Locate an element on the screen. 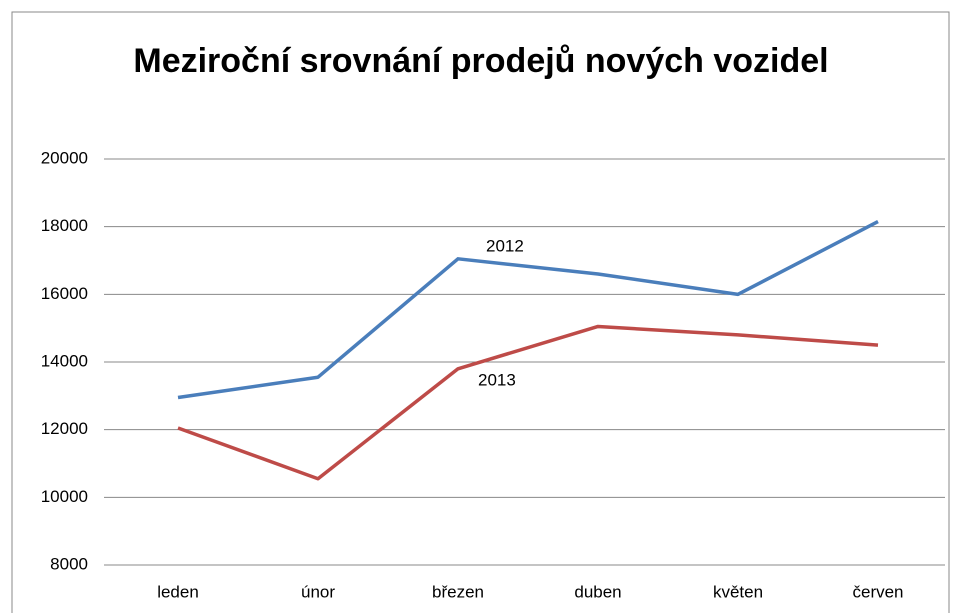  x-tick-label: leden is located at coordinates (178, 591).